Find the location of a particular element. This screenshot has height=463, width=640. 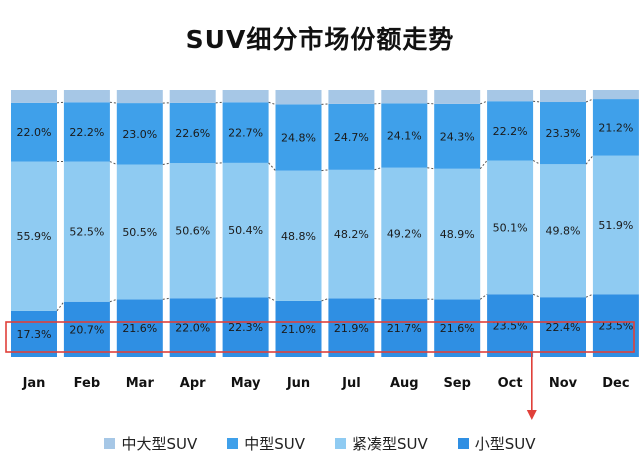

highlight-box is located at coordinates (320, 337).